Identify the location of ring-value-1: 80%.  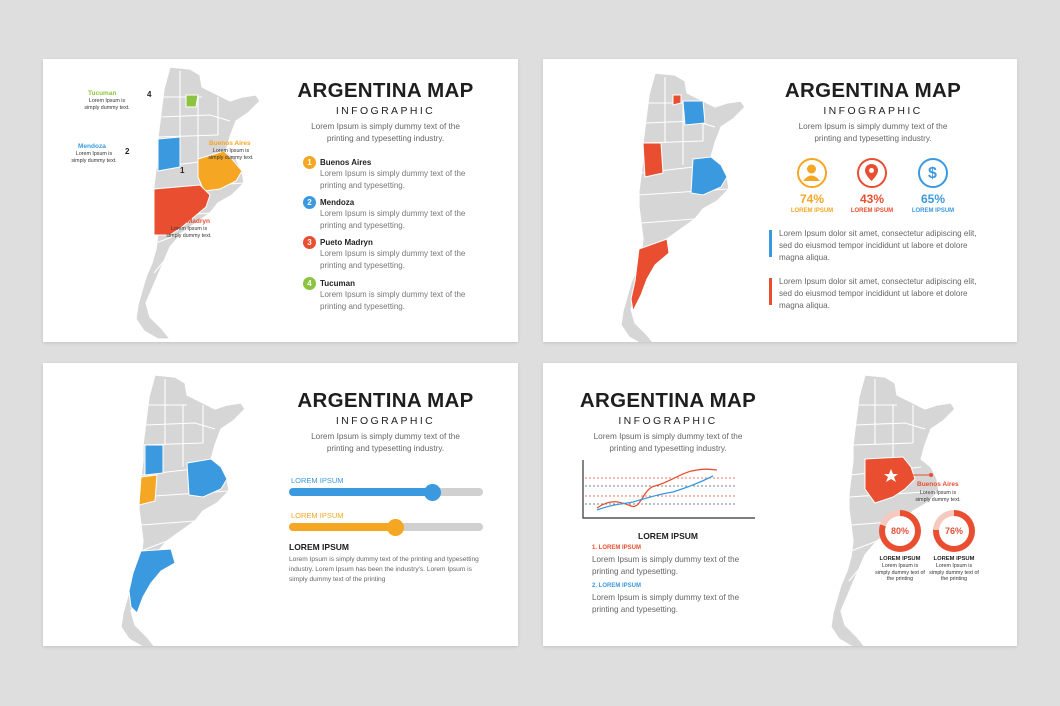
(900, 531).